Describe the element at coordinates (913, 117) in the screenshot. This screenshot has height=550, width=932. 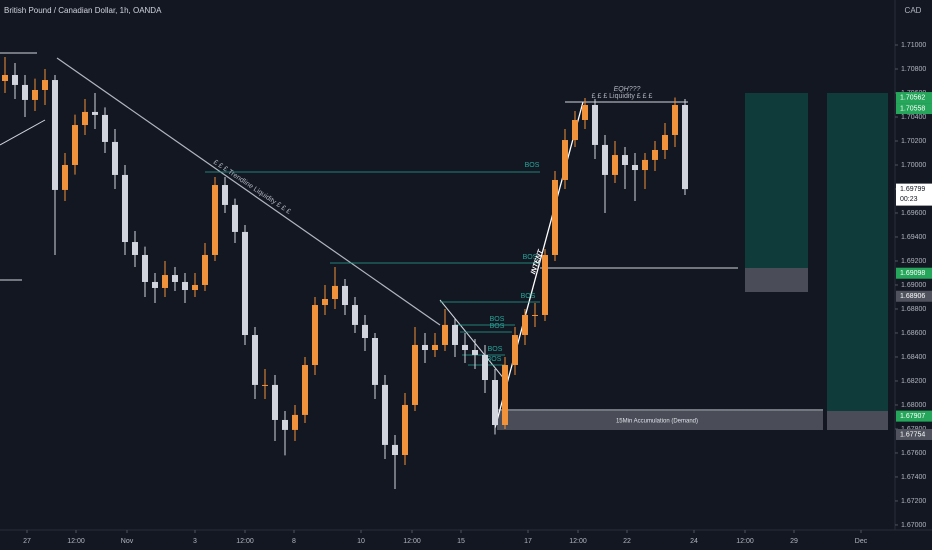
I see `y-tick-label: 1.70400` at that location.